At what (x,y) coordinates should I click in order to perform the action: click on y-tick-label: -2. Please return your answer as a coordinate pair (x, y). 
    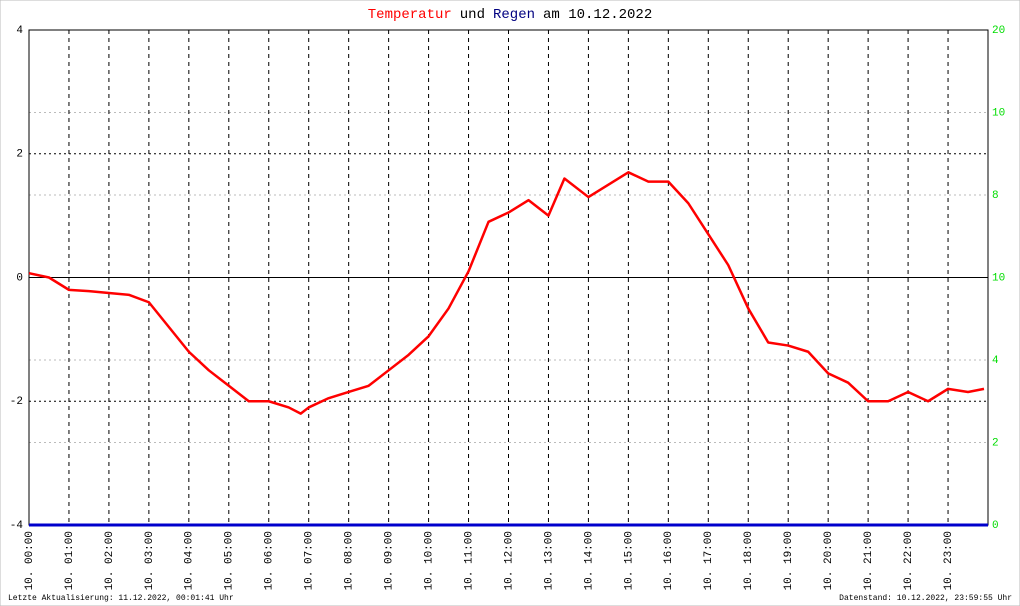
    Looking at the image, I should click on (16, 402).